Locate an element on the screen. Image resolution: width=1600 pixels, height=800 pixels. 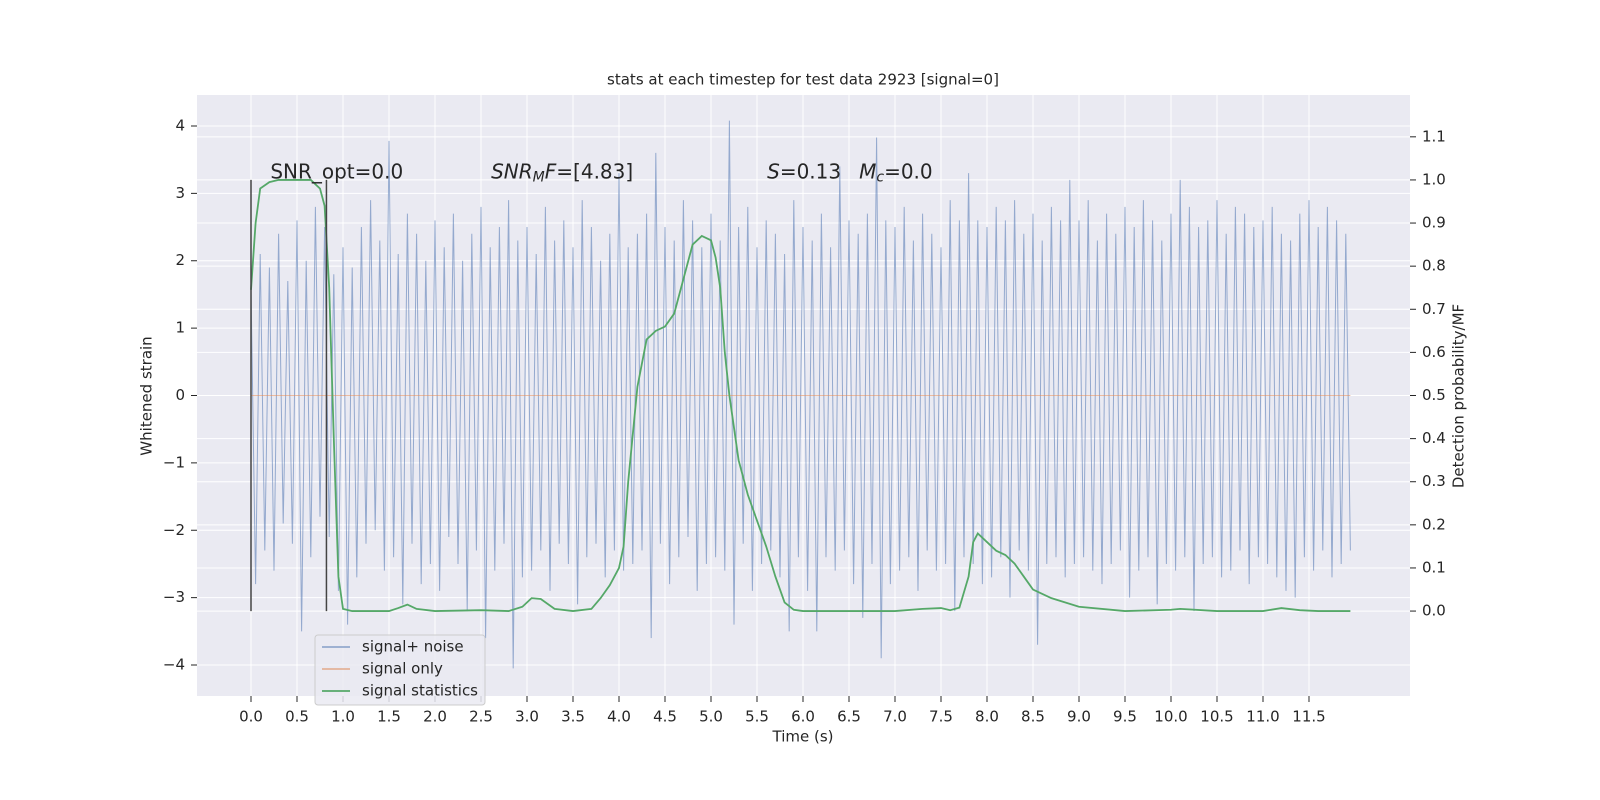
annotation-part: c is located at coordinates (880, 177).